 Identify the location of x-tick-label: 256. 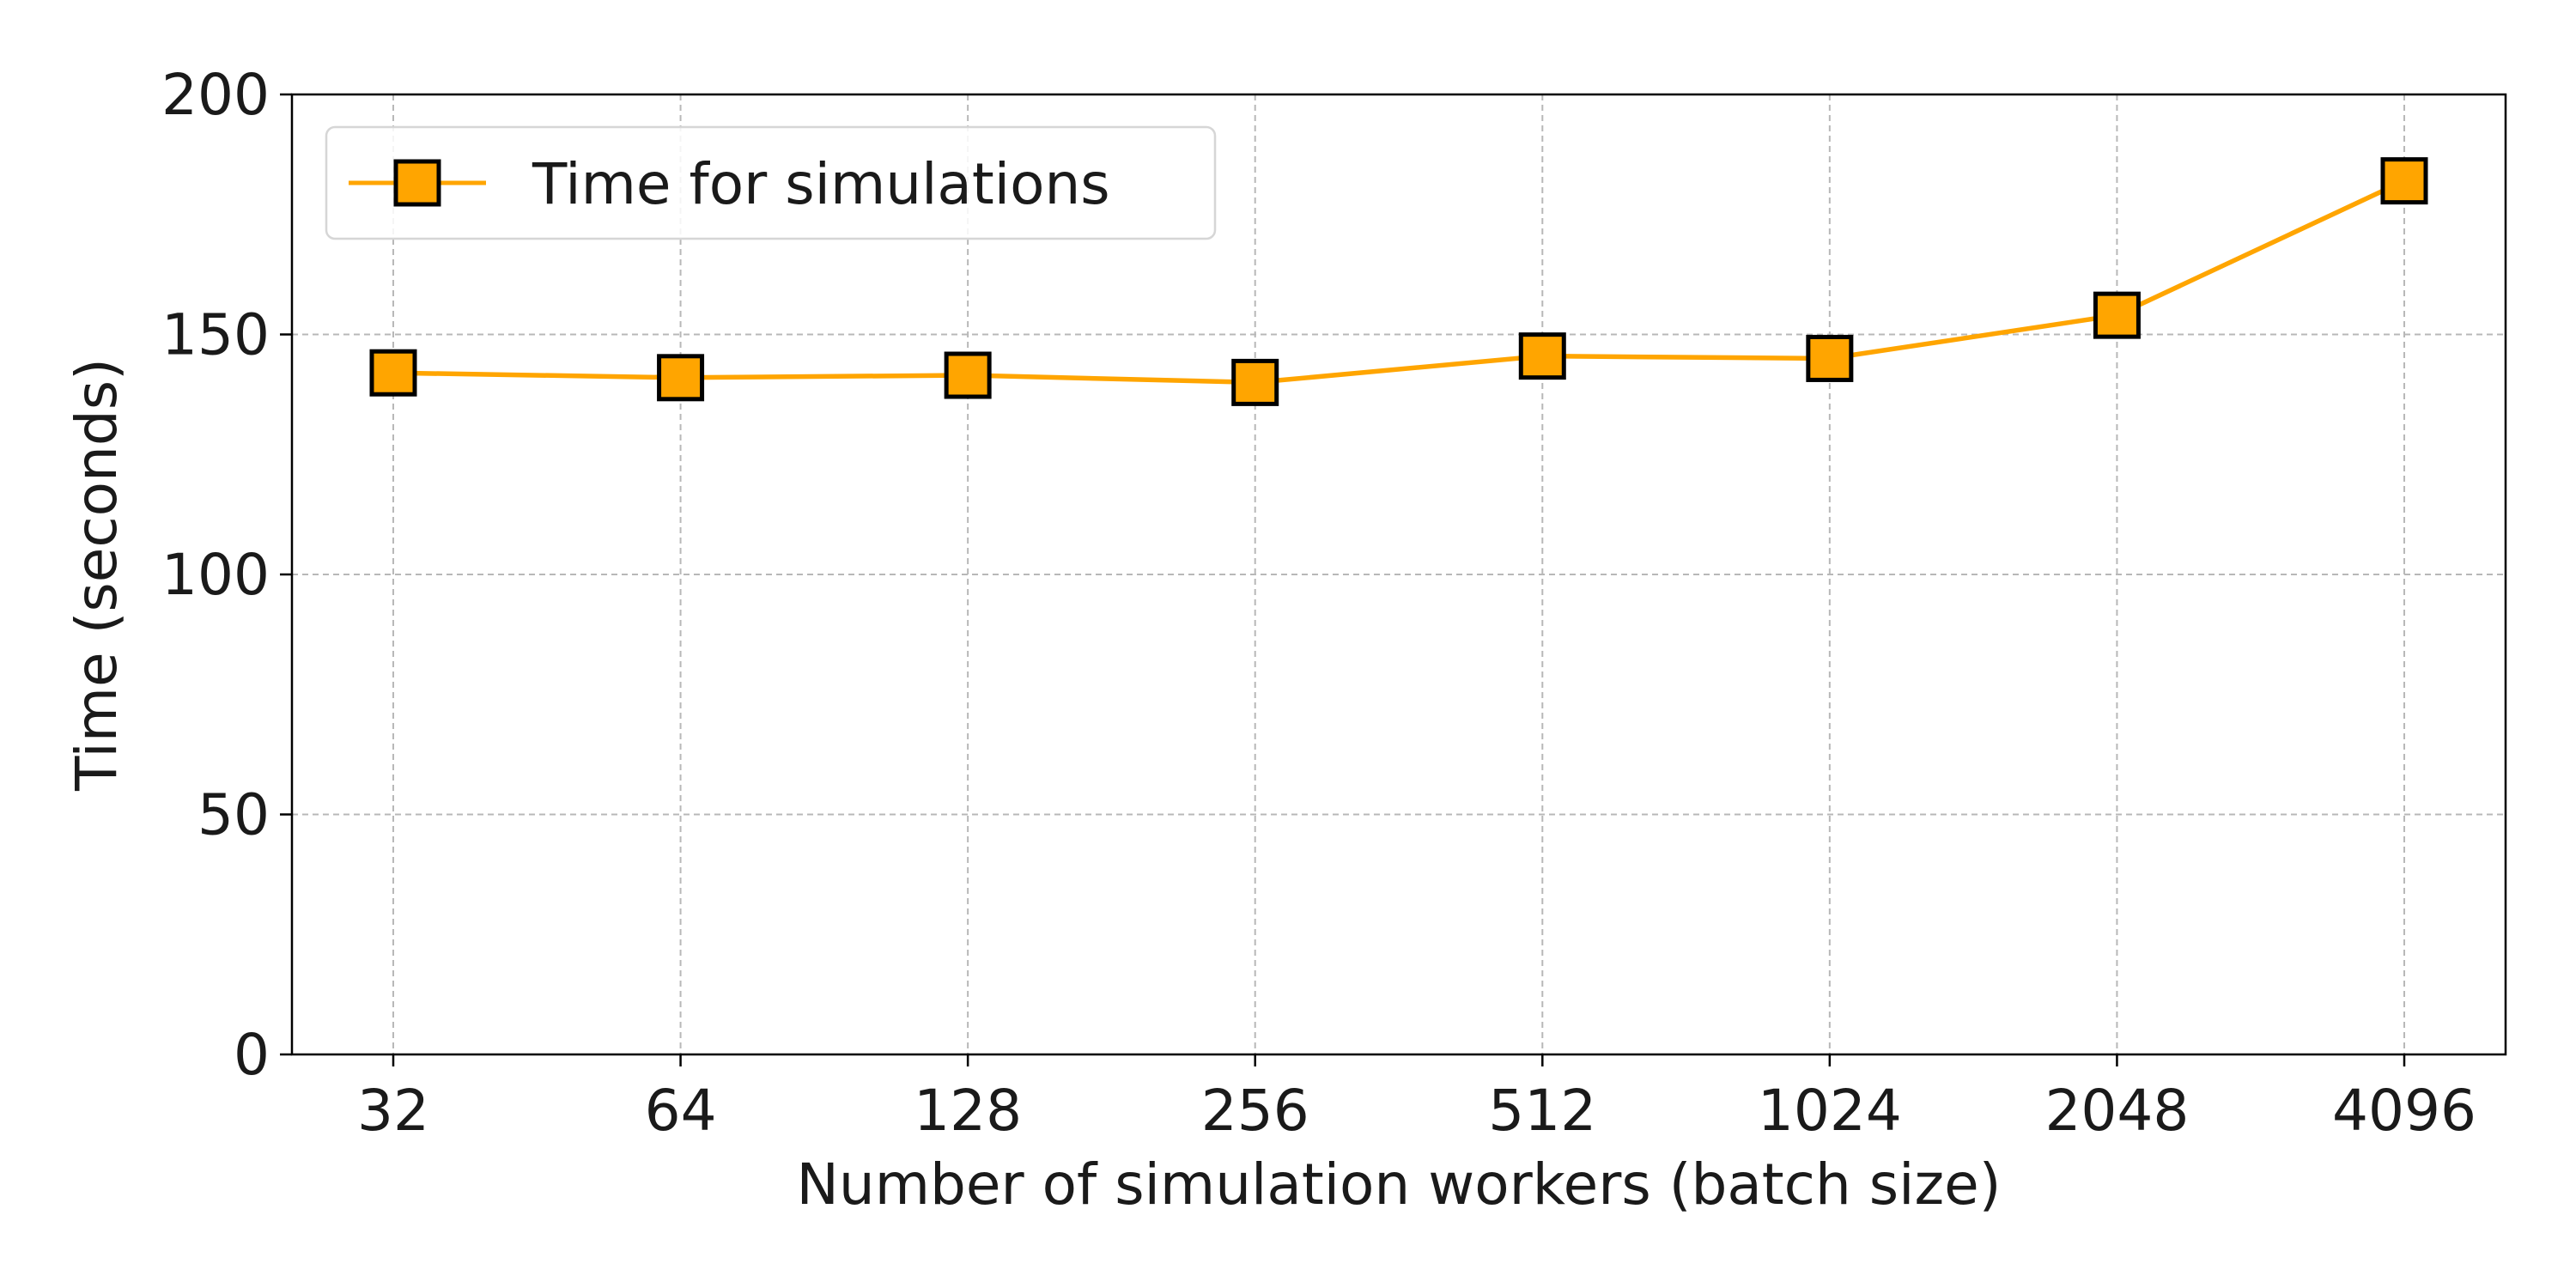
(1255, 1111).